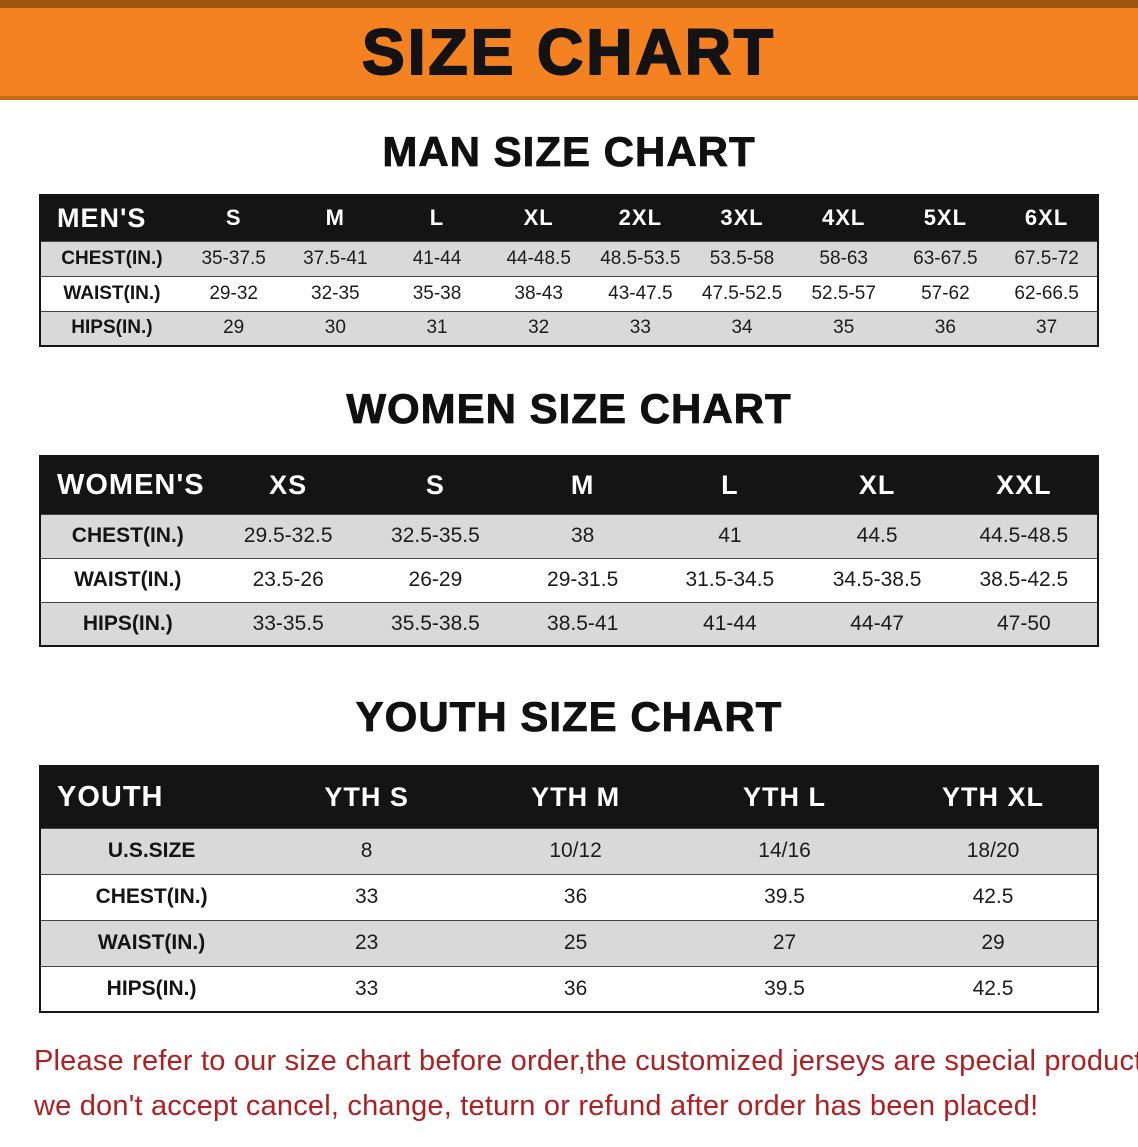  I want to click on value-cell: 48.5-53.5, so click(640, 258).